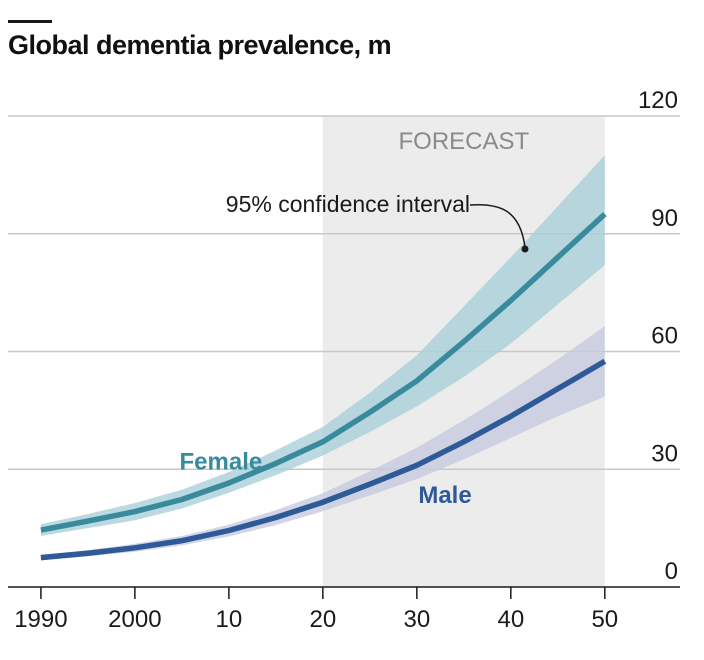 The height and width of the screenshot is (660, 704). I want to click on x-tick-label-2000: 2000, so click(134, 619).